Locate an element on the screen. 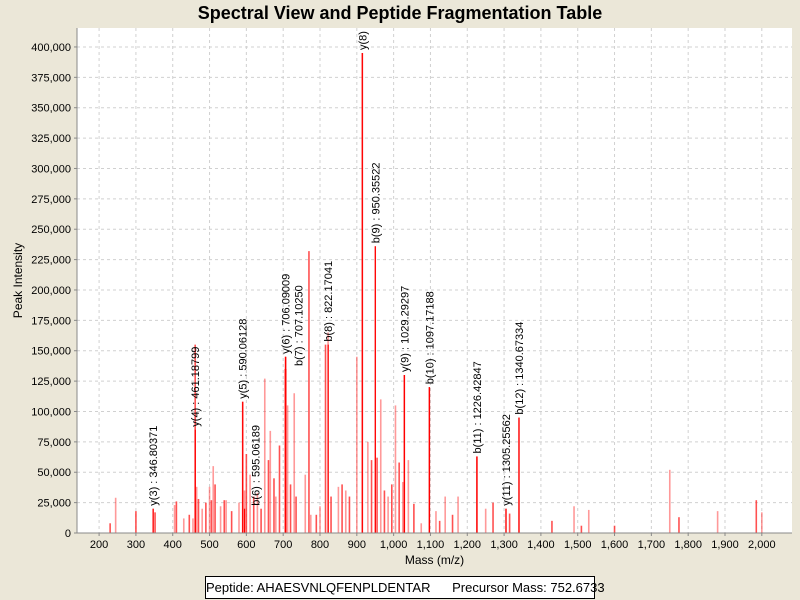 This screenshot has height=600, width=800. x-tick-label: 1,200 is located at coordinates (468, 545).